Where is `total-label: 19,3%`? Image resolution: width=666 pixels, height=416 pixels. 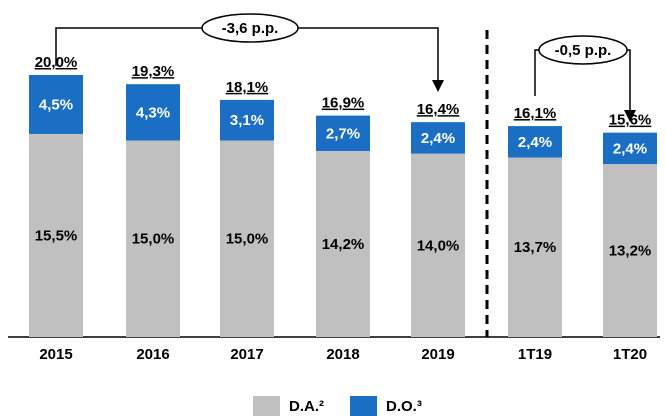 total-label: 19,3% is located at coordinates (153, 71).